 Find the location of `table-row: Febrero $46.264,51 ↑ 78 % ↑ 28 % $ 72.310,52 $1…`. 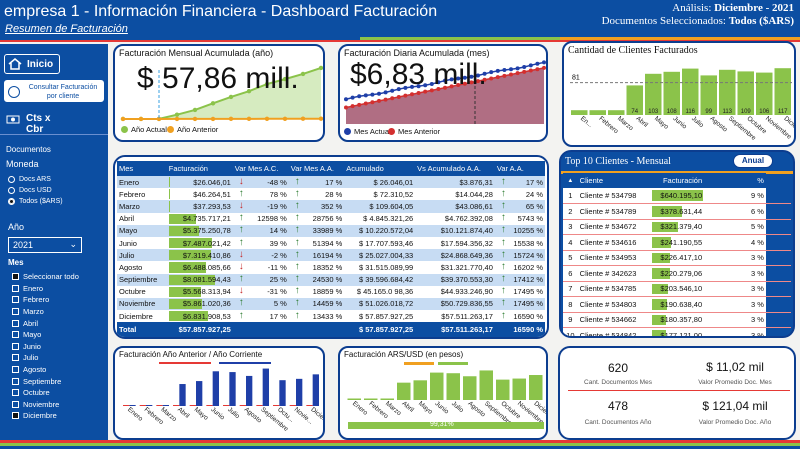

table-row: Febrero $46.264,51 ↑ 78 % ↑ 28 % $ 72.310,52 $1… is located at coordinates (331, 194).